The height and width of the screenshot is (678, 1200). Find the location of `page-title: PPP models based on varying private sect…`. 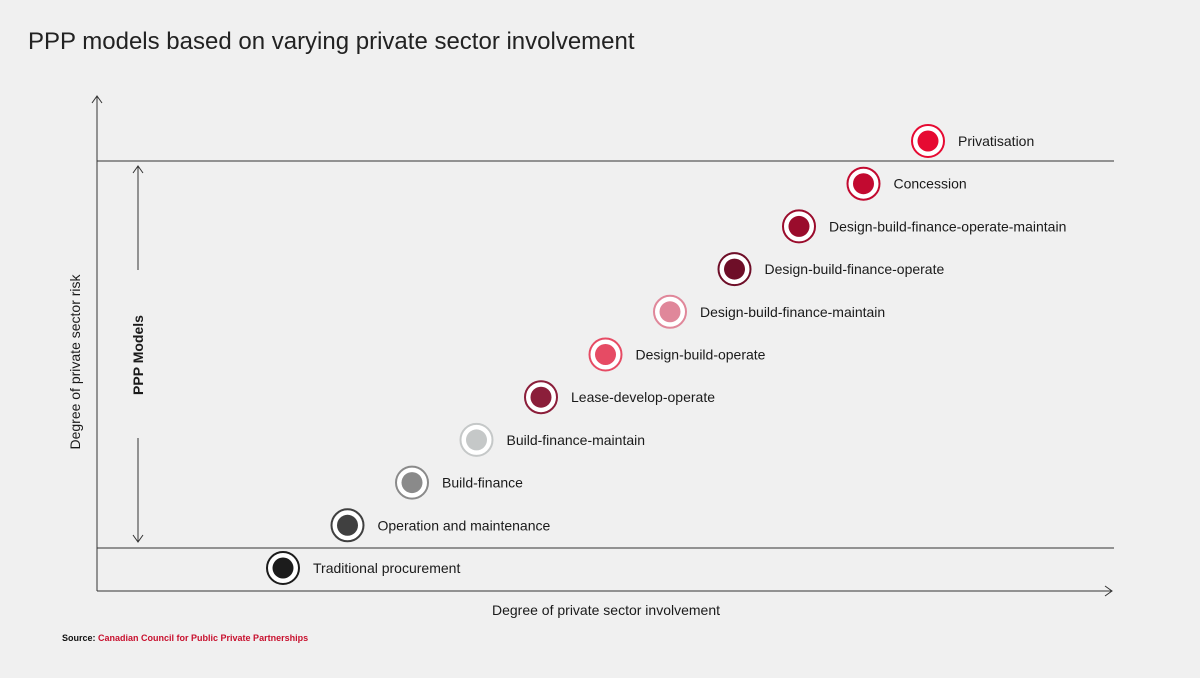

page-title: PPP models based on varying private sect… is located at coordinates (331, 41).